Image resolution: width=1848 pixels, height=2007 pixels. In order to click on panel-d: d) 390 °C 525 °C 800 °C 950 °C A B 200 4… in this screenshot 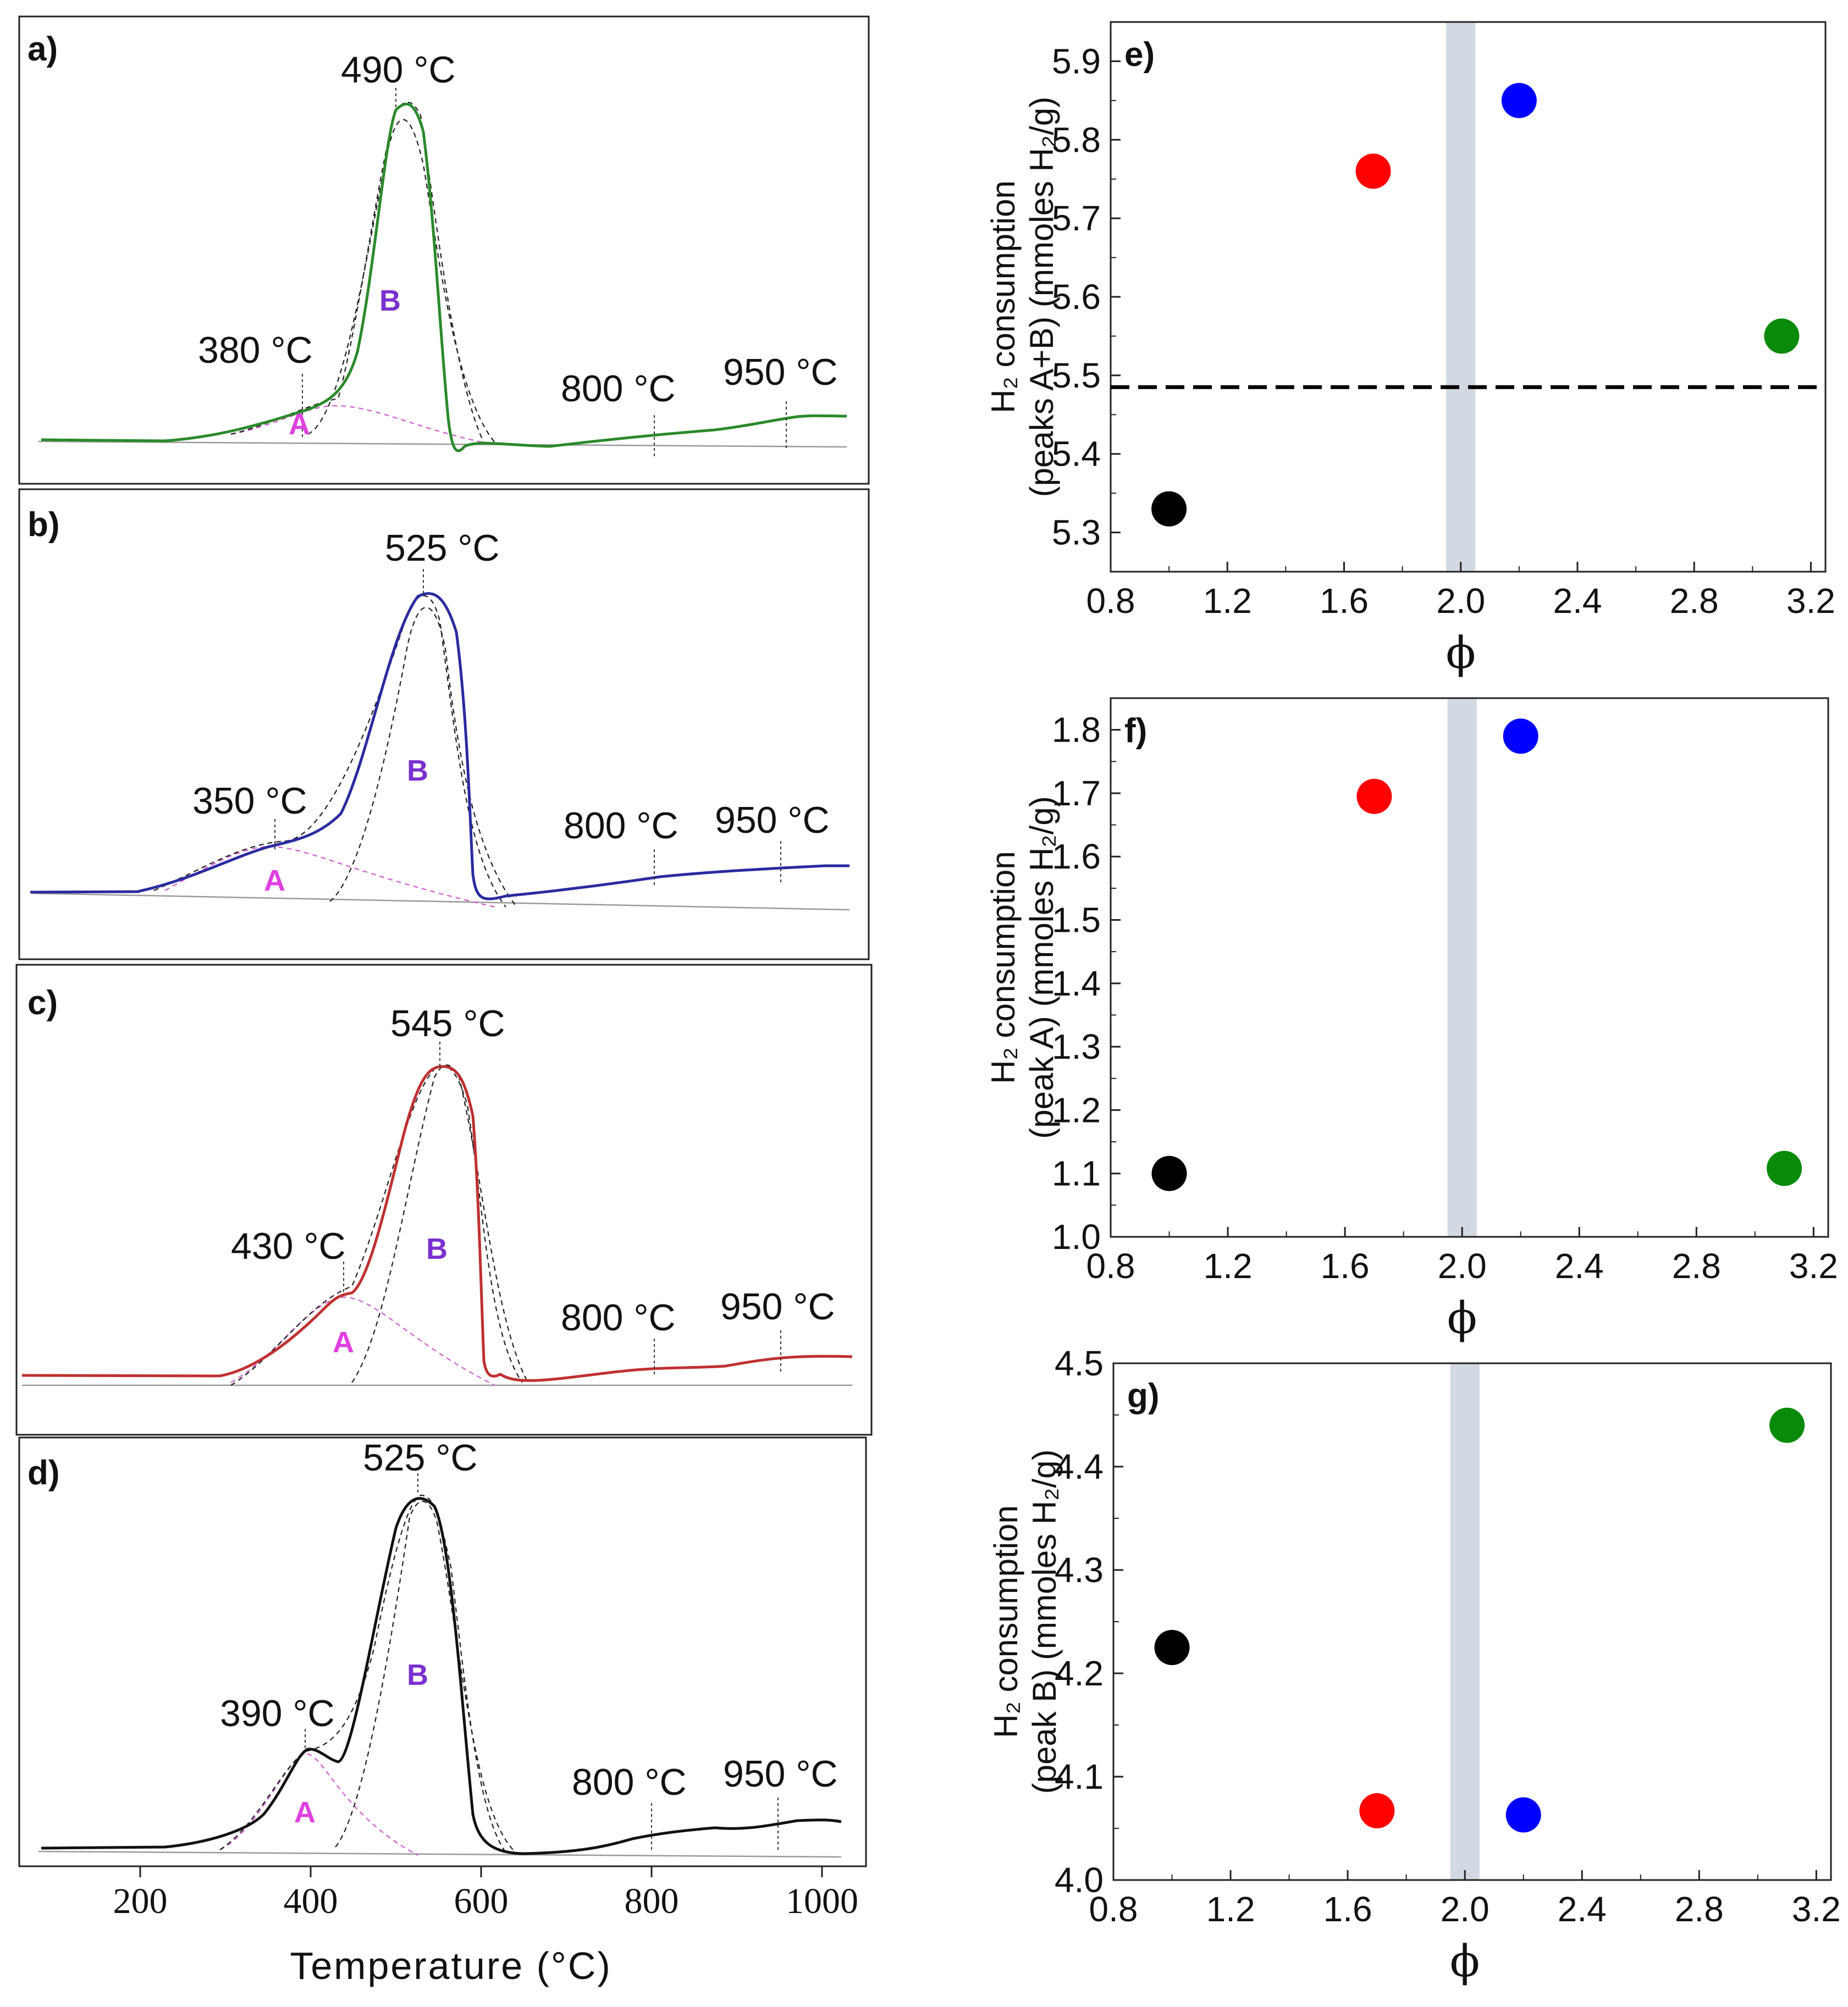, I will do `click(443, 1711)`.